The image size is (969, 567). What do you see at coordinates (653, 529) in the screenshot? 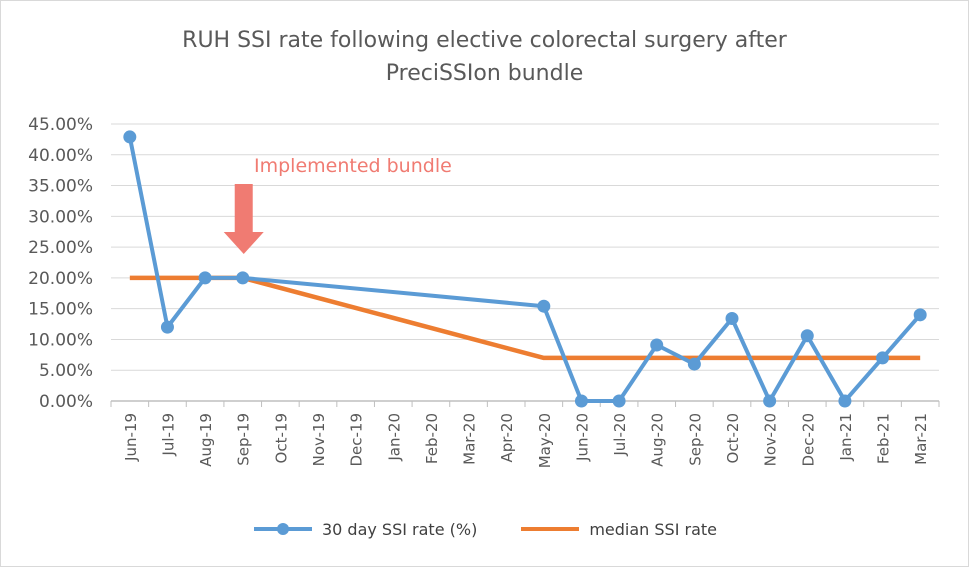
I see `legend-label-median: median SSI rate` at bounding box center [653, 529].